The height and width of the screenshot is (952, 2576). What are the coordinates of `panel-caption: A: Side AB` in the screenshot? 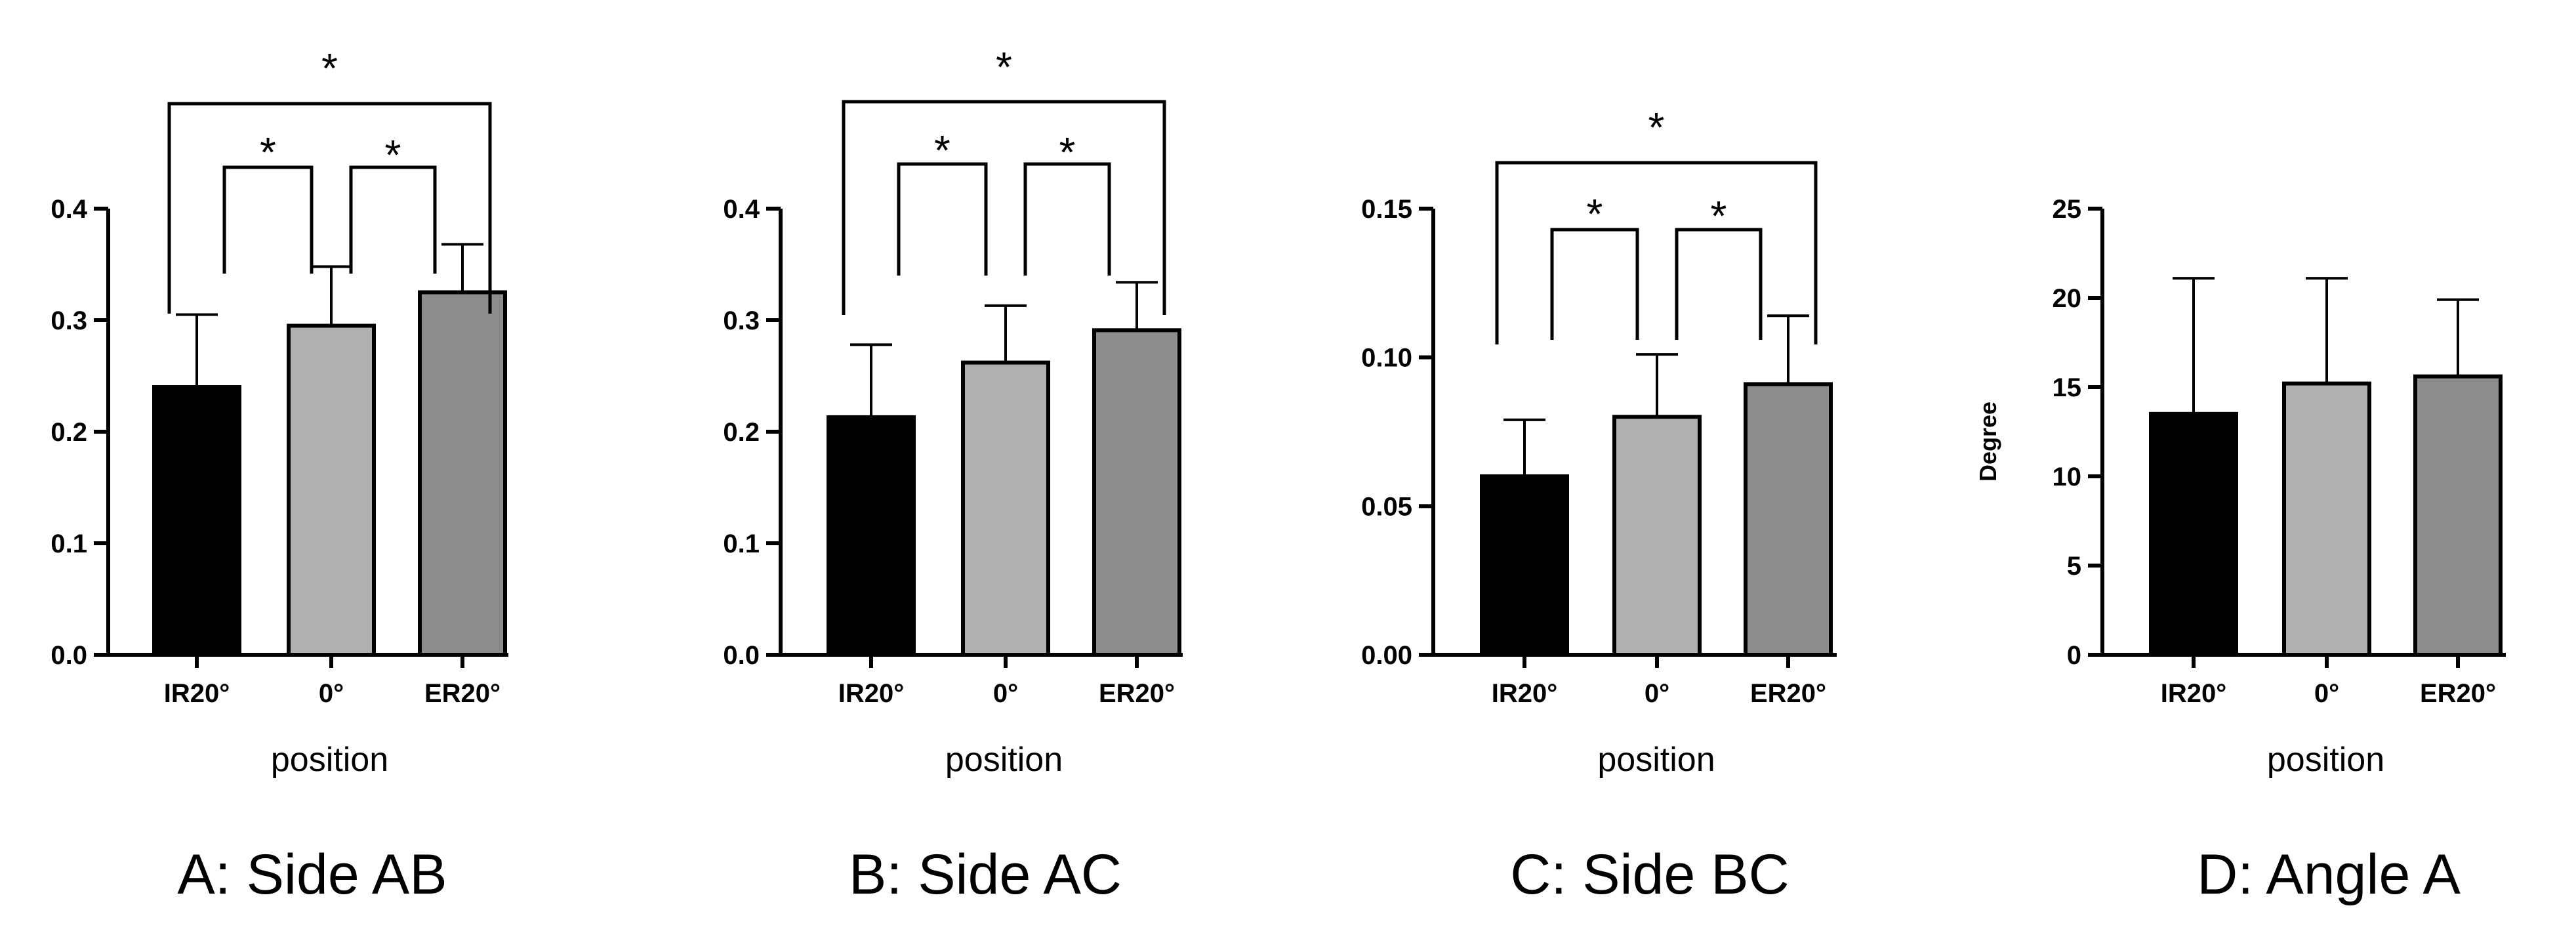 It's located at (312, 874).